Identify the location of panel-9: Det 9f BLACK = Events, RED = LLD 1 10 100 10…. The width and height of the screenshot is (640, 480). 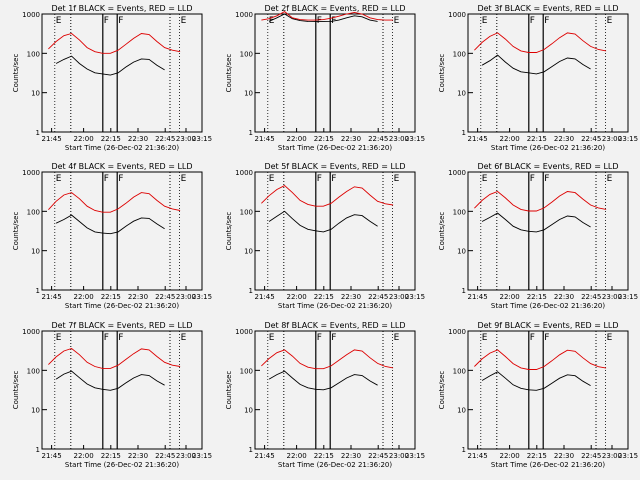
(538, 395).